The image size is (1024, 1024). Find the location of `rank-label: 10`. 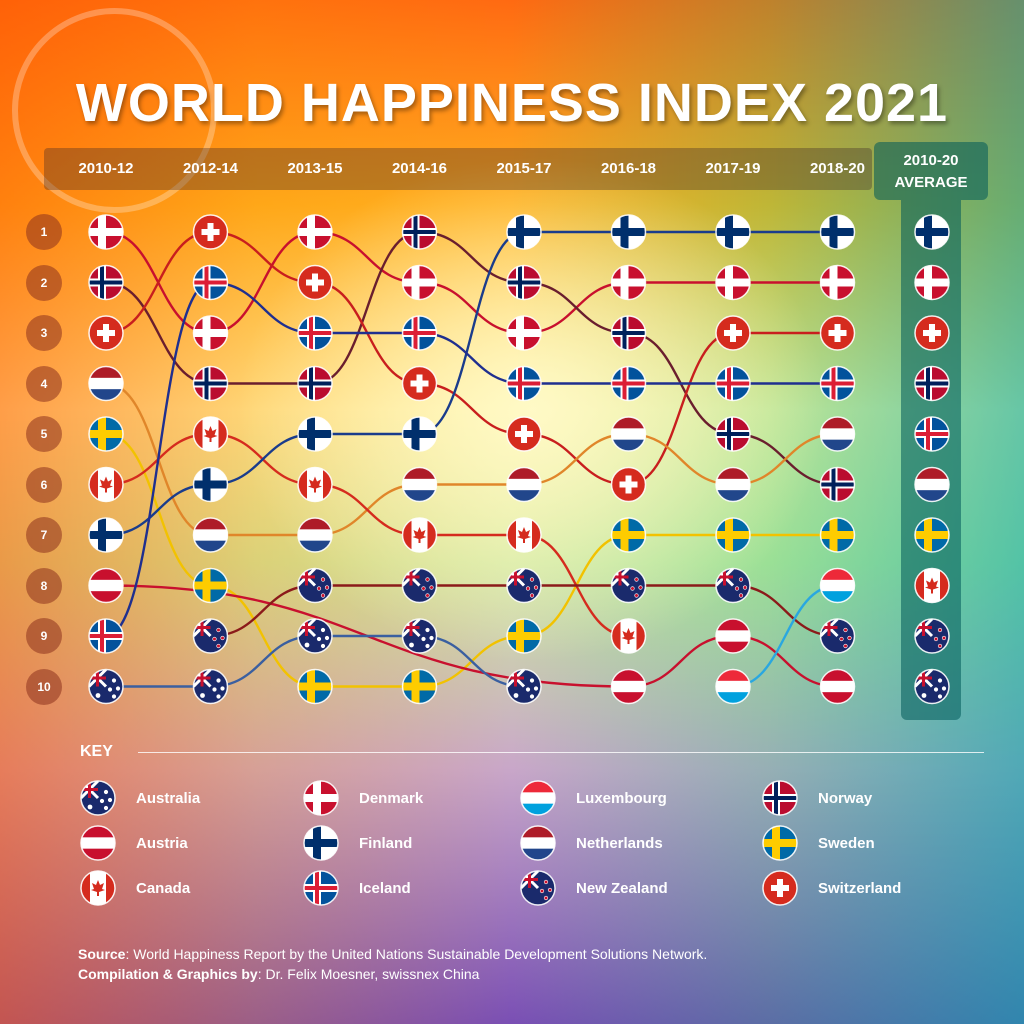

rank-label: 10 is located at coordinates (44, 686).